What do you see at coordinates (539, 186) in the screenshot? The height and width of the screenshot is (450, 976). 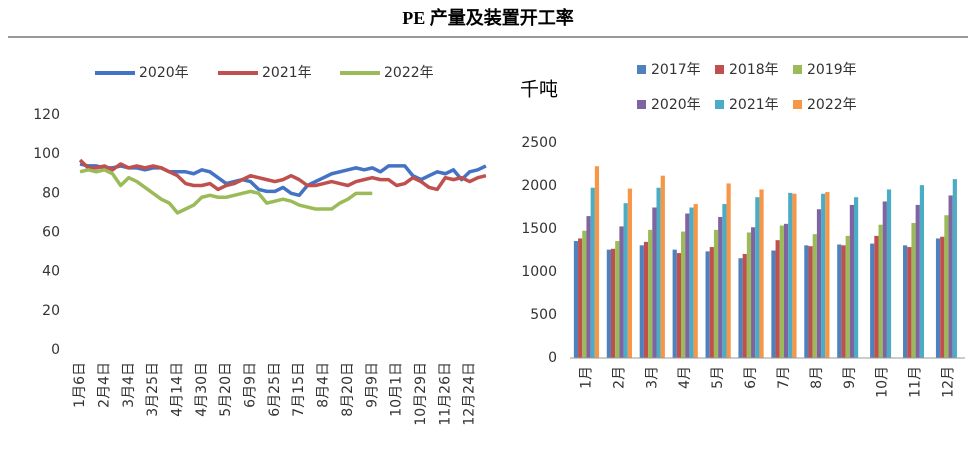 I see `y-tick-label: 2000` at bounding box center [539, 186].